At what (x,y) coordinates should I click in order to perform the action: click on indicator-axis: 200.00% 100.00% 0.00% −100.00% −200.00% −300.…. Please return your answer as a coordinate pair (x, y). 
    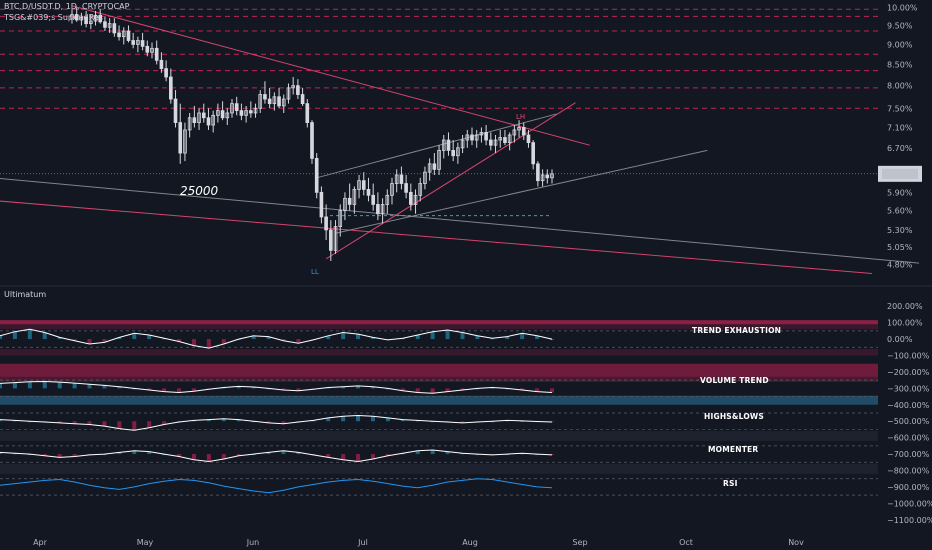
    Looking at the image, I should click on (909, 413).